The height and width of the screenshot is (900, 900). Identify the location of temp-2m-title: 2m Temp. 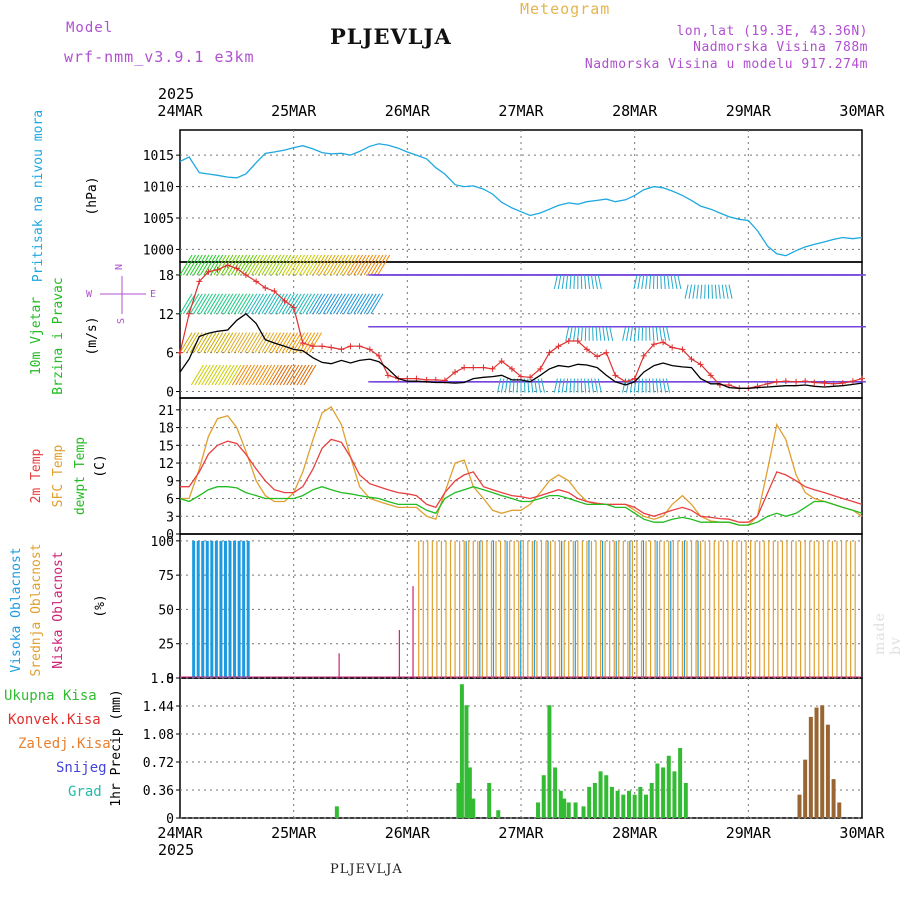
(36, 475).